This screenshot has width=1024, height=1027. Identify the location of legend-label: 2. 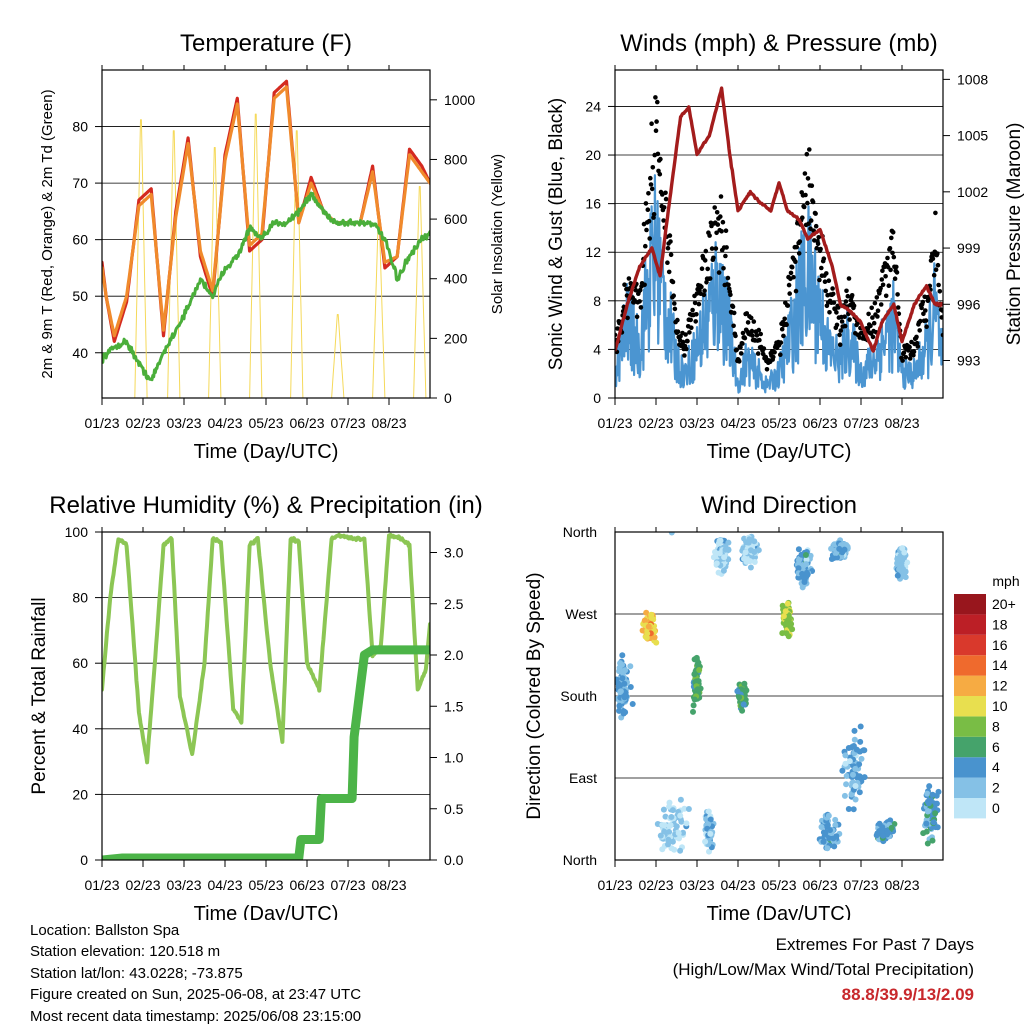
(996, 788).